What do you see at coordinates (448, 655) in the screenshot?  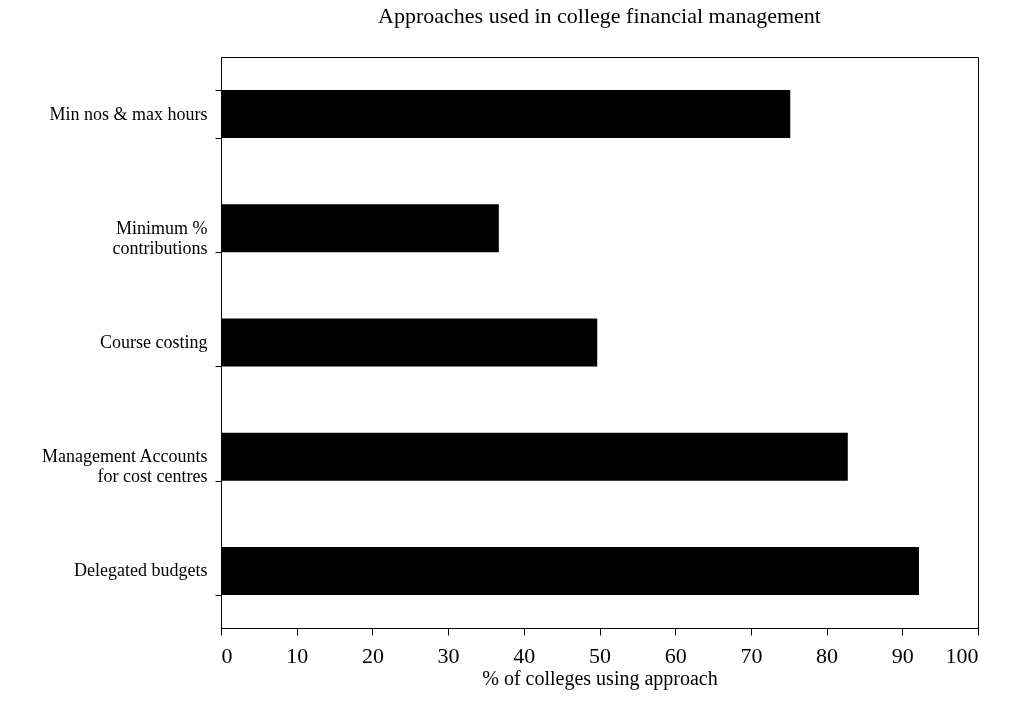 I see `x-tick-label: 30` at bounding box center [448, 655].